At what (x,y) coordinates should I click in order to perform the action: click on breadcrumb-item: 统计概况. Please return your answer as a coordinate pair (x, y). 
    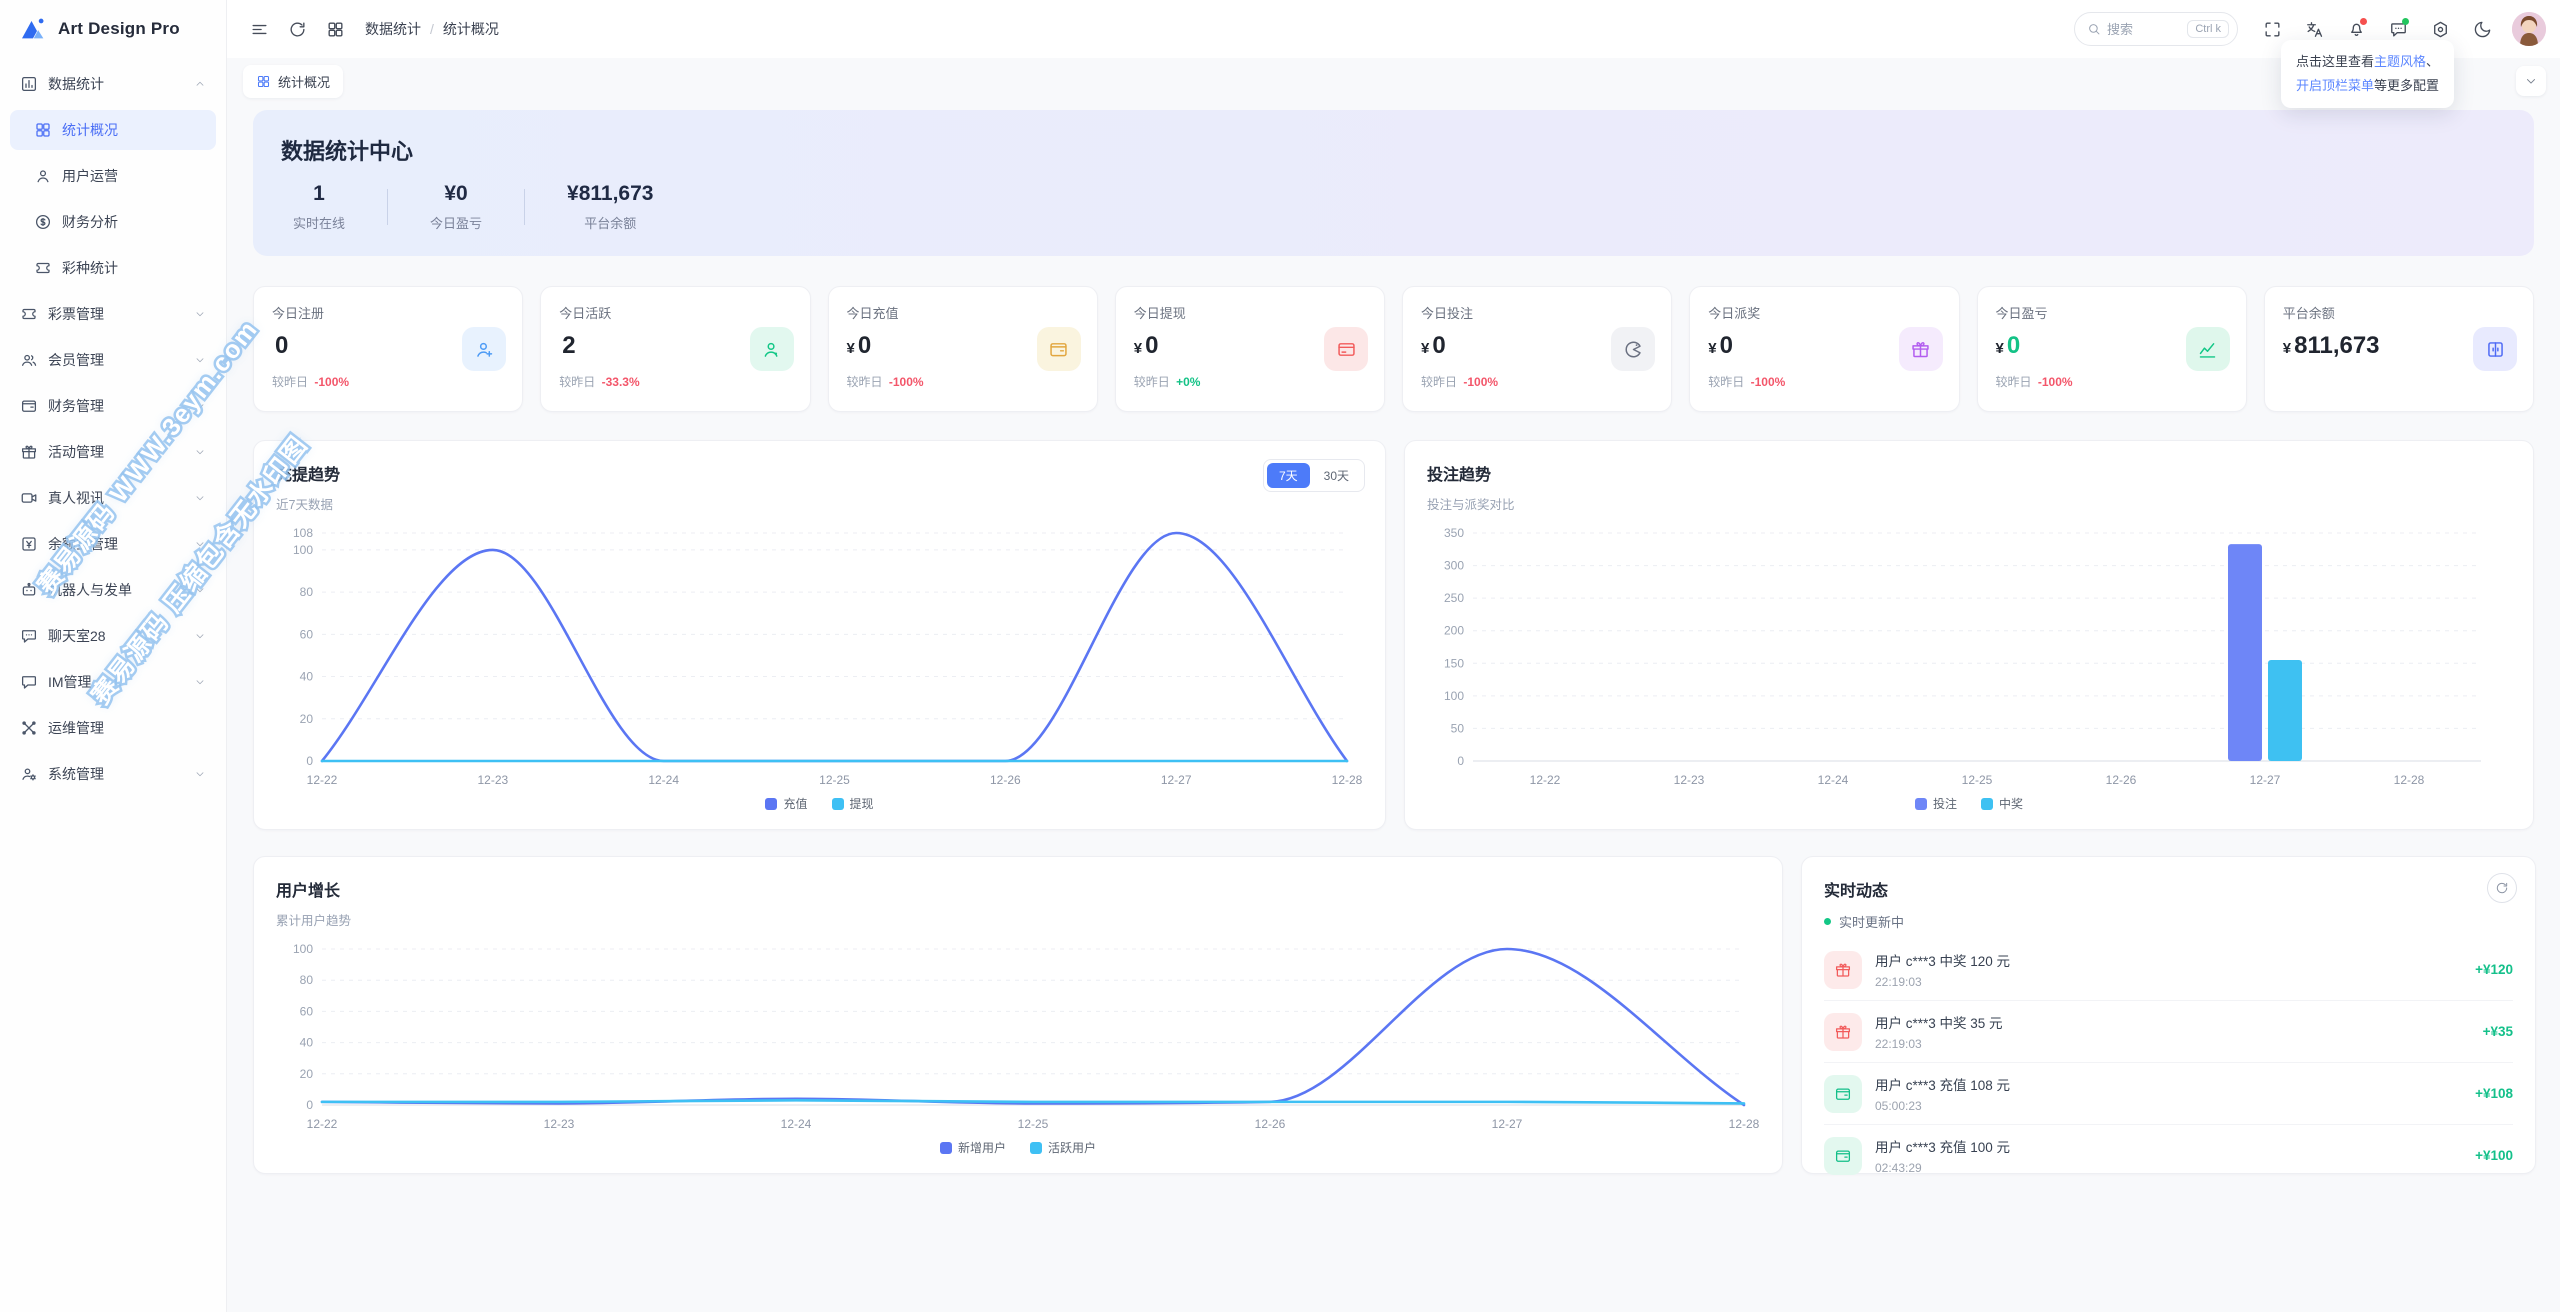
    Looking at the image, I should click on (470, 29).